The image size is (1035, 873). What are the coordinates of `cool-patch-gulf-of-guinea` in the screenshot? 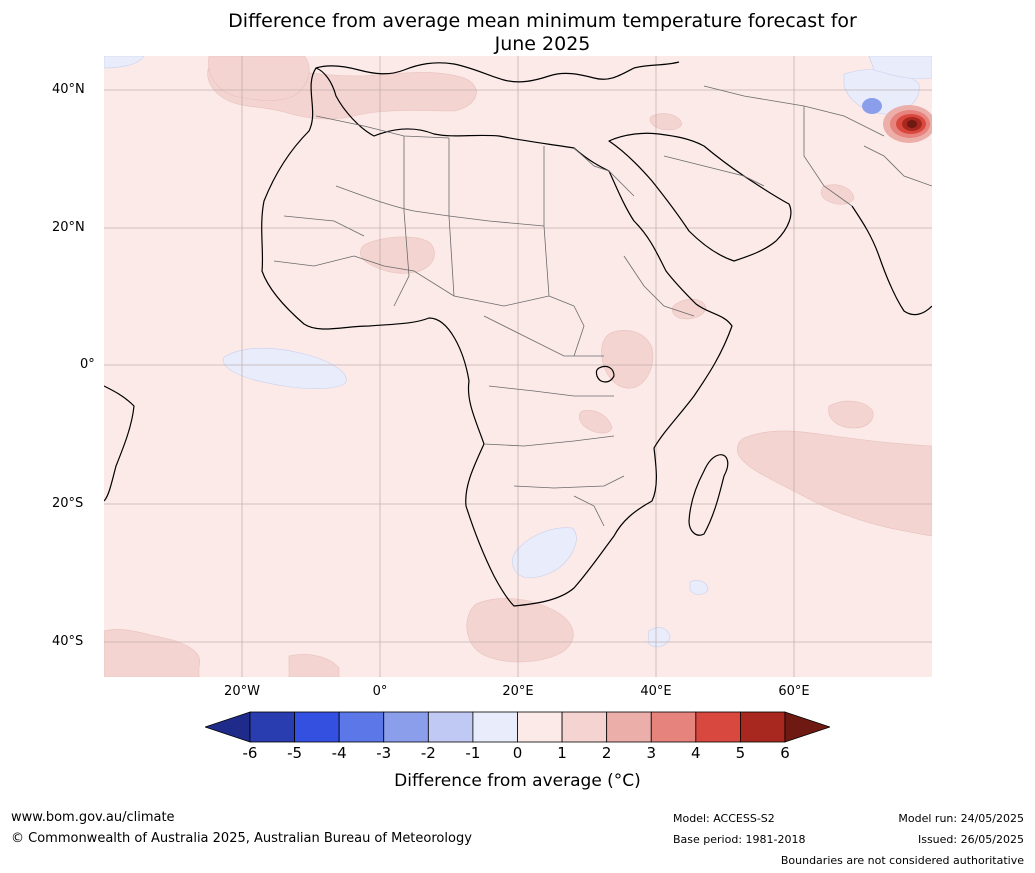 It's located at (284, 368).